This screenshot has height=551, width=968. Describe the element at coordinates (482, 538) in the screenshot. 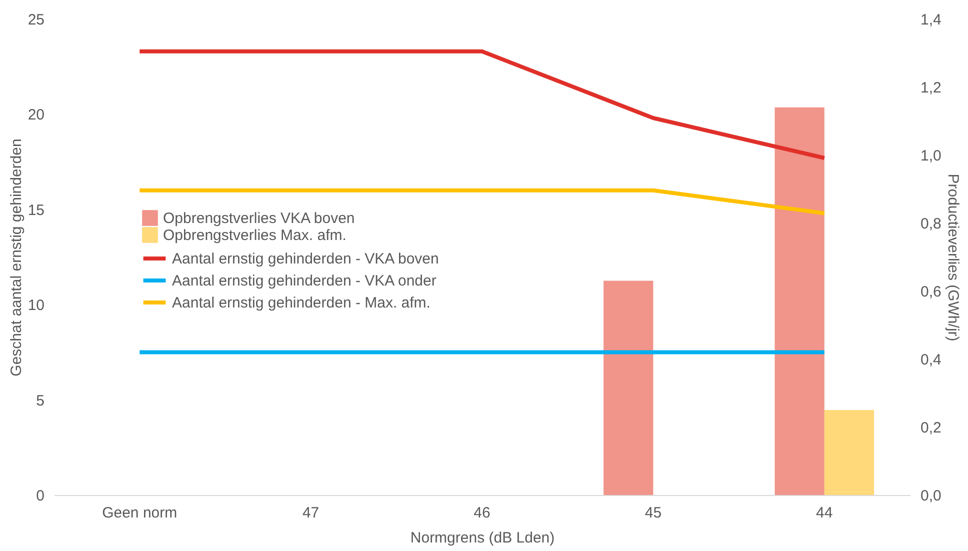

I see `x-axis-title: Normgrens (dB Lden)` at that location.